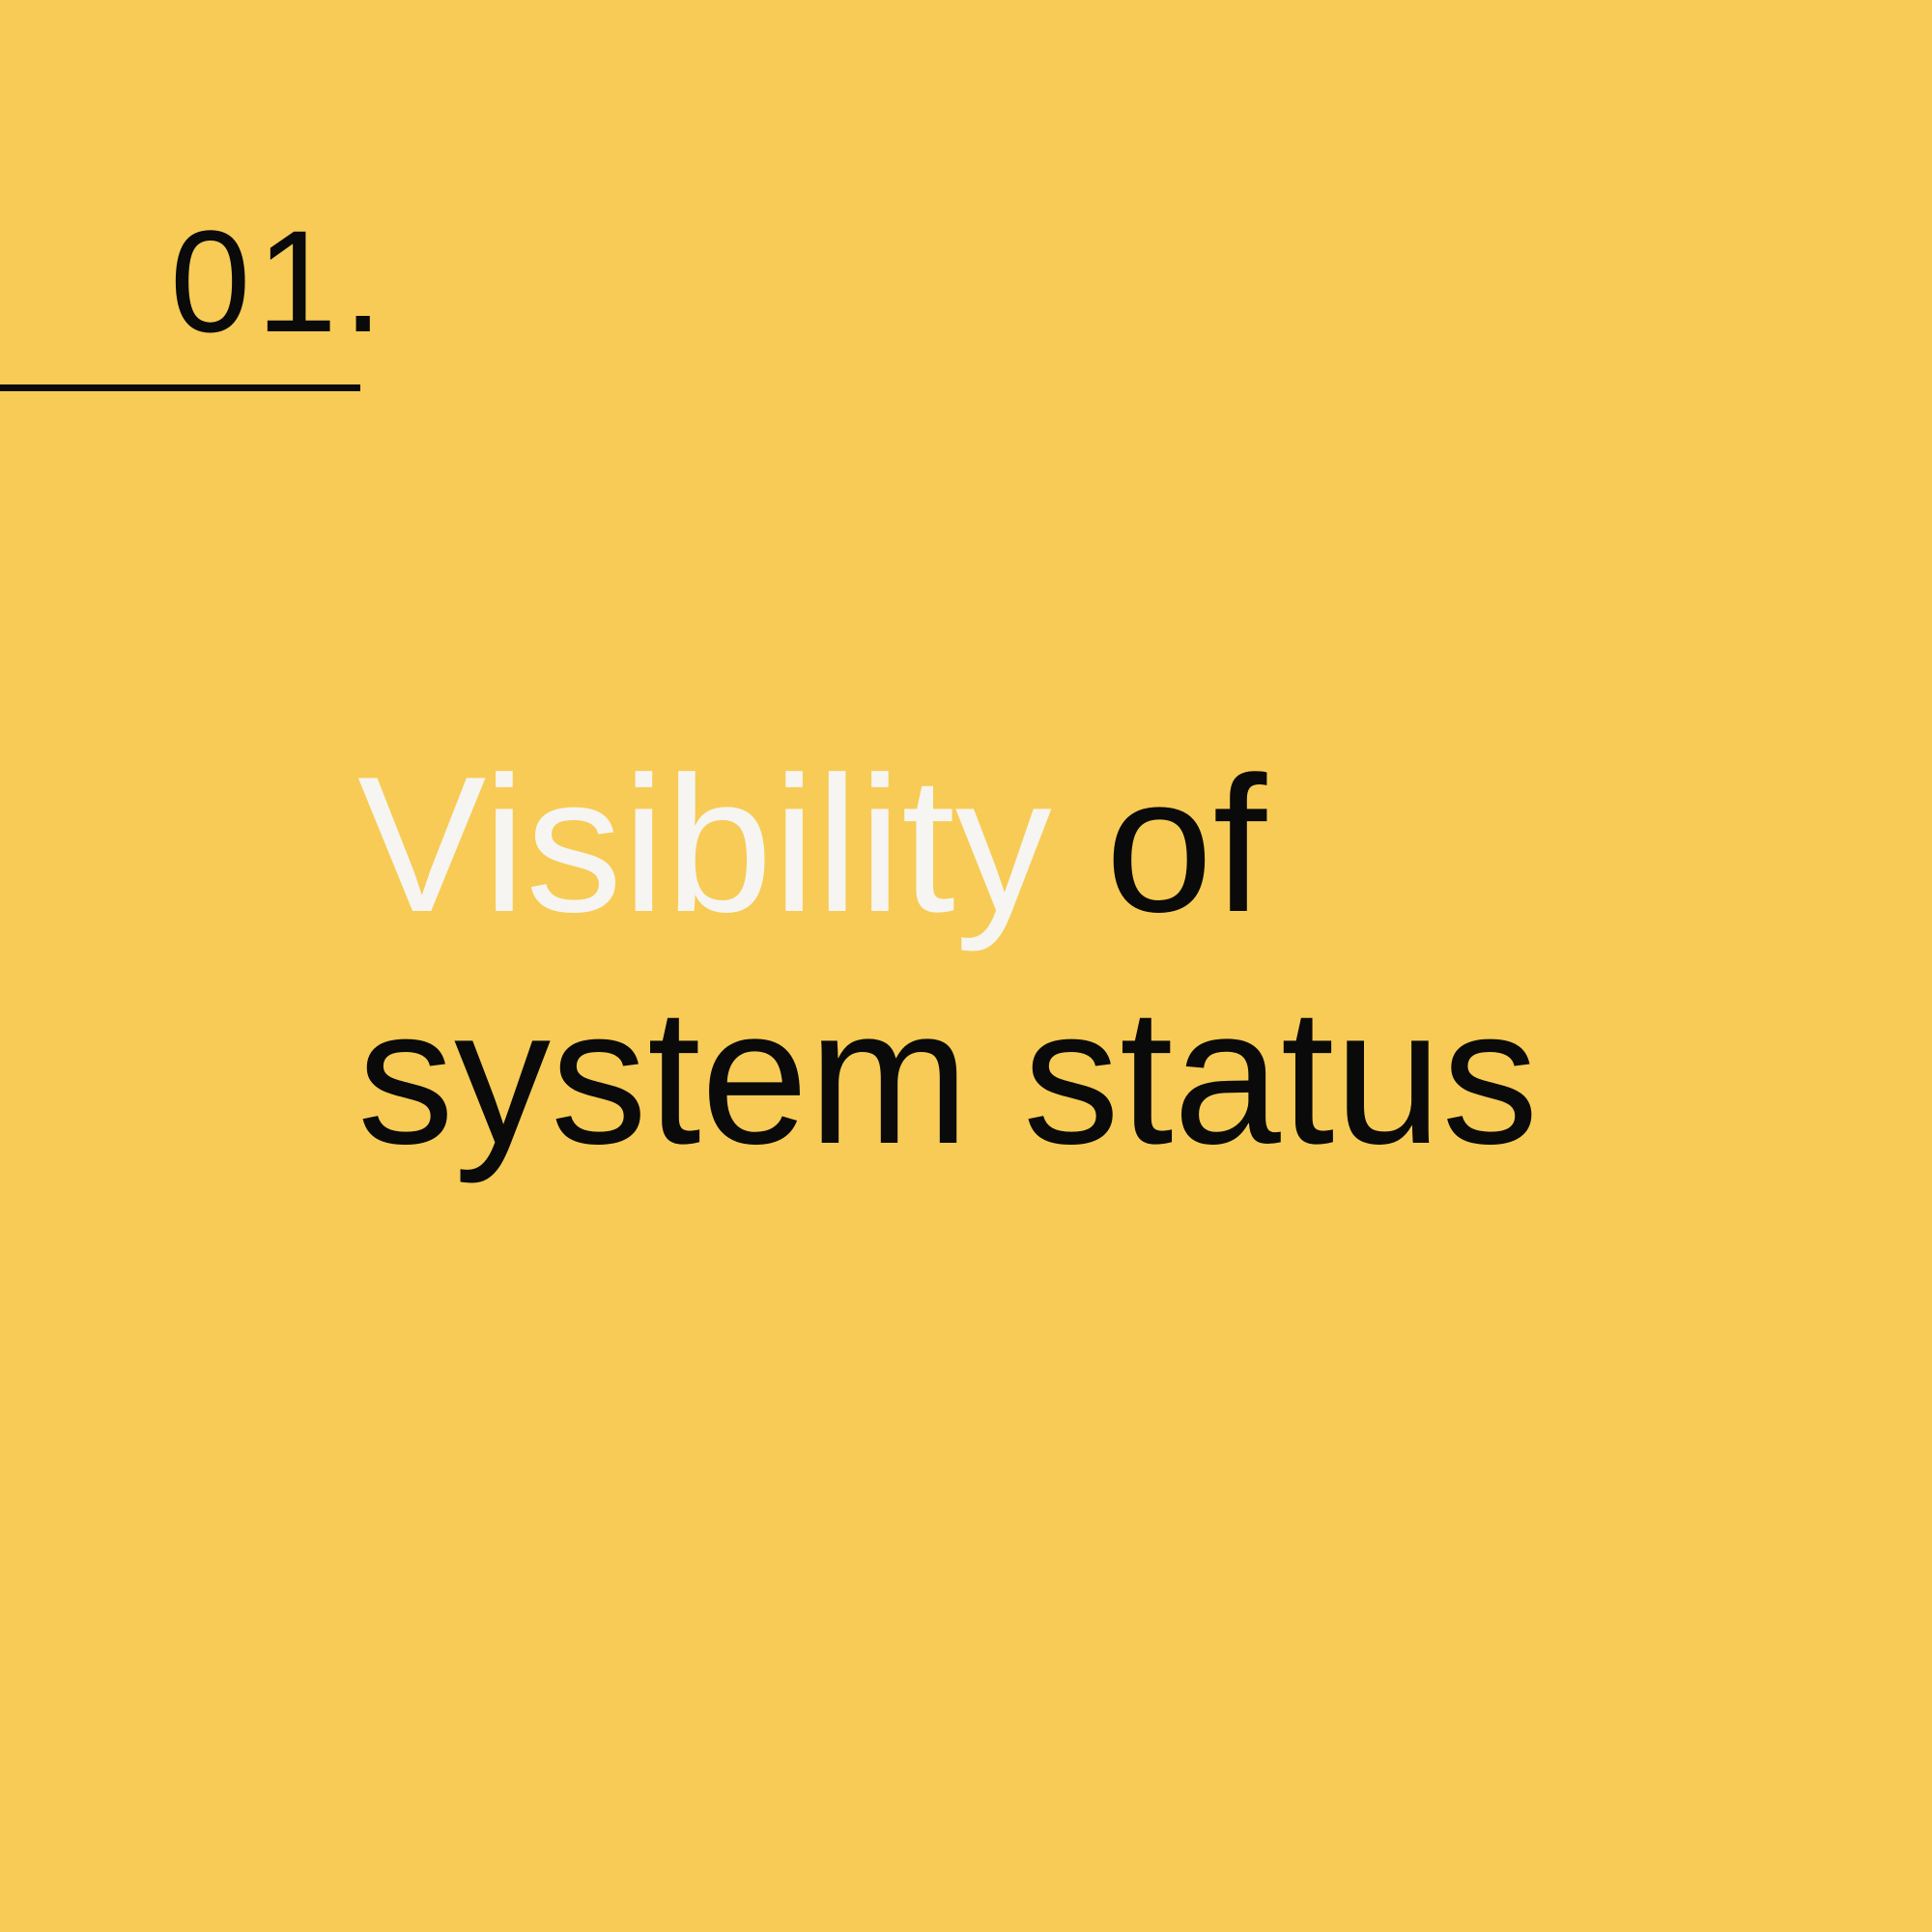 The height and width of the screenshot is (1932, 1932). I want to click on title-line-1: Visibility of, so click(948, 845).